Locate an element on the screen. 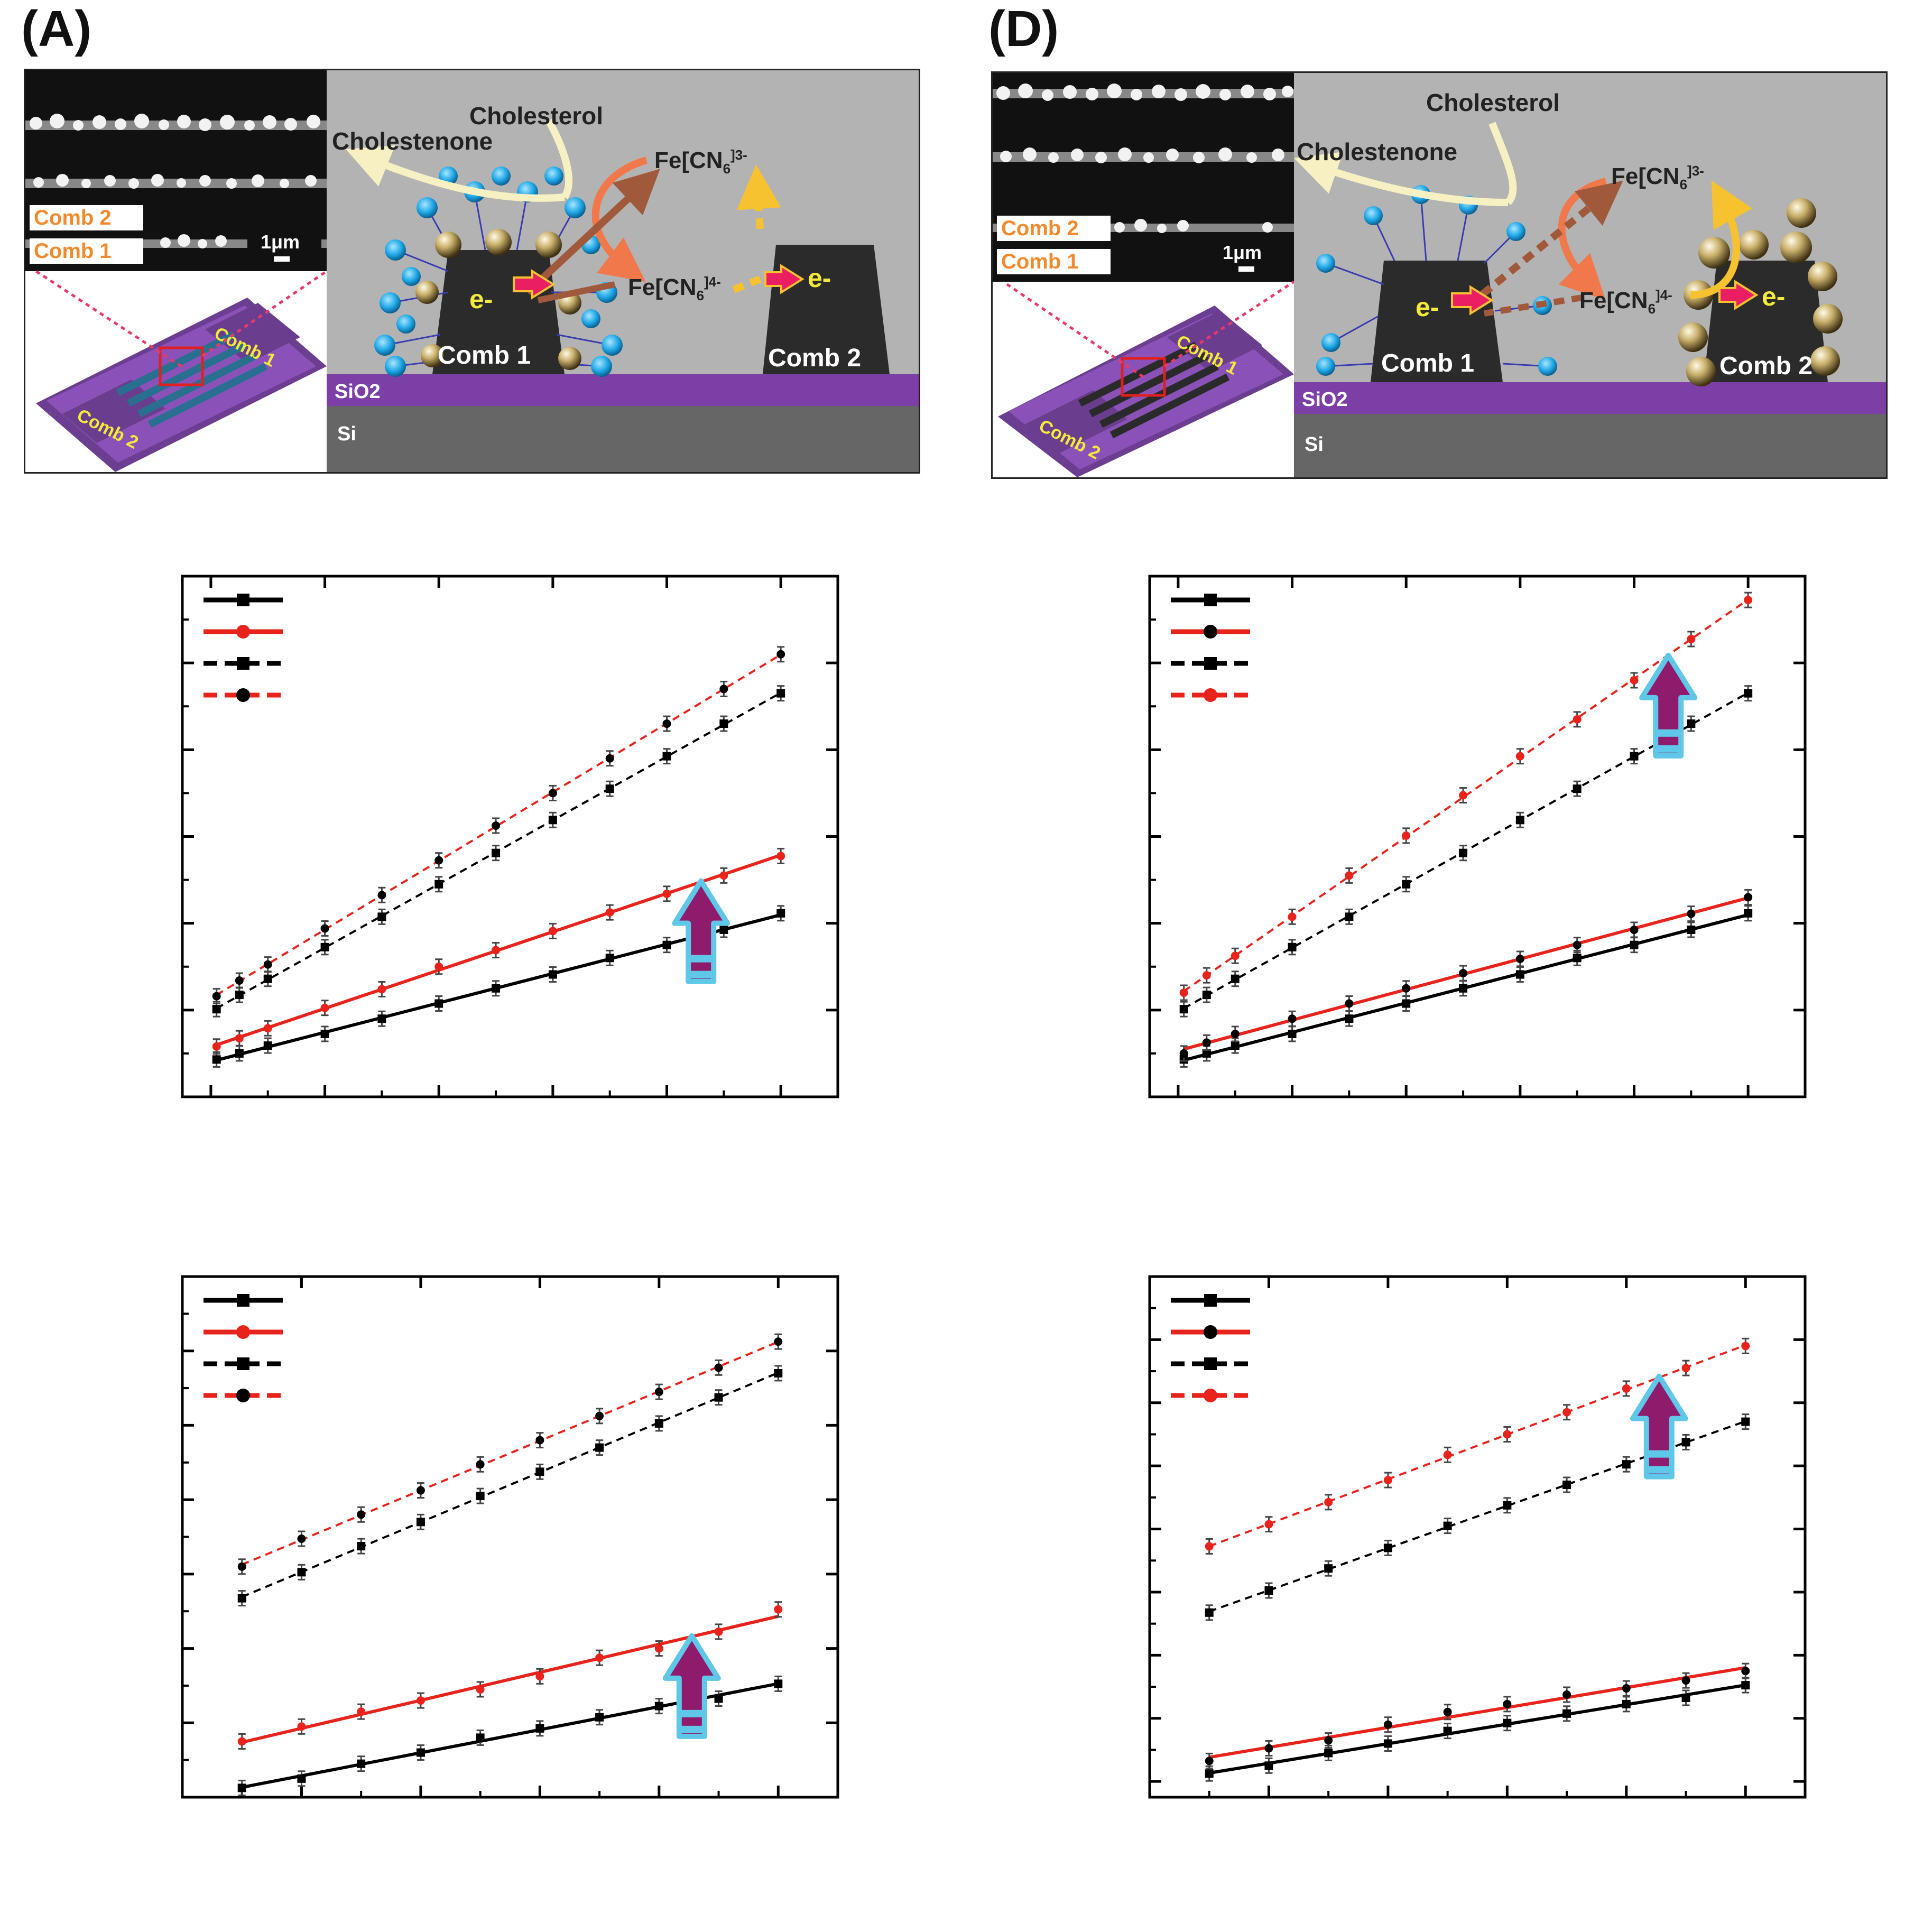  si-layer is located at coordinates (623, 439).